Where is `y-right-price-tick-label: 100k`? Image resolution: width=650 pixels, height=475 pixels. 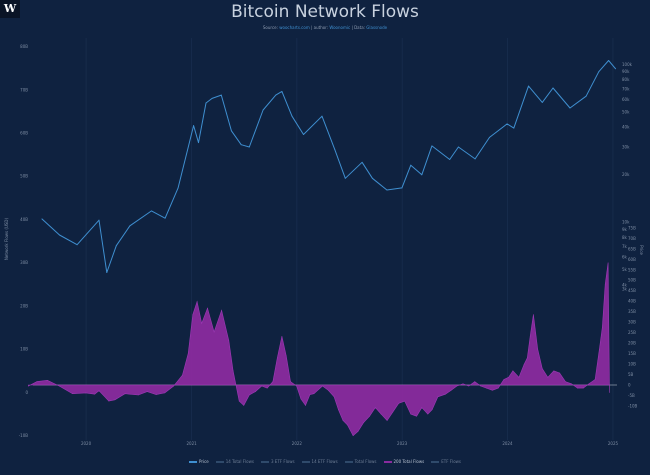 y-right-price-tick-label: 100k is located at coordinates (627, 64).